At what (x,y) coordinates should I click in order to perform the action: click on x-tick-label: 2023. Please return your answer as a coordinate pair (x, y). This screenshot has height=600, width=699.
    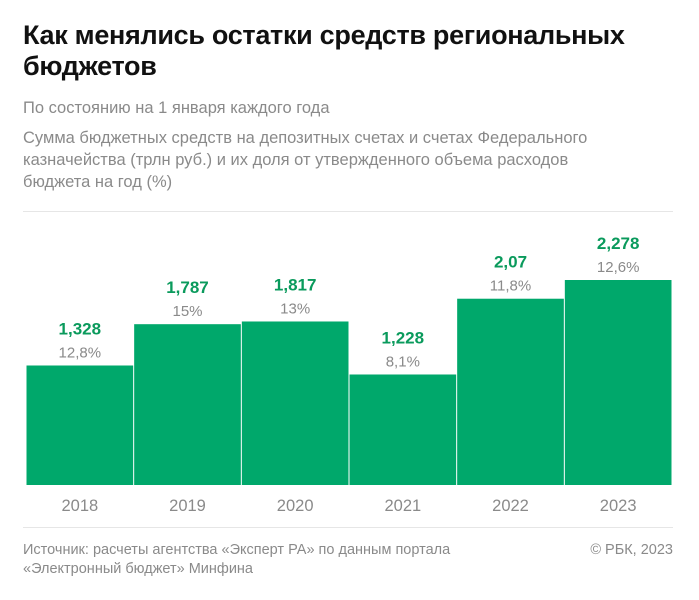
    Looking at the image, I should click on (618, 506).